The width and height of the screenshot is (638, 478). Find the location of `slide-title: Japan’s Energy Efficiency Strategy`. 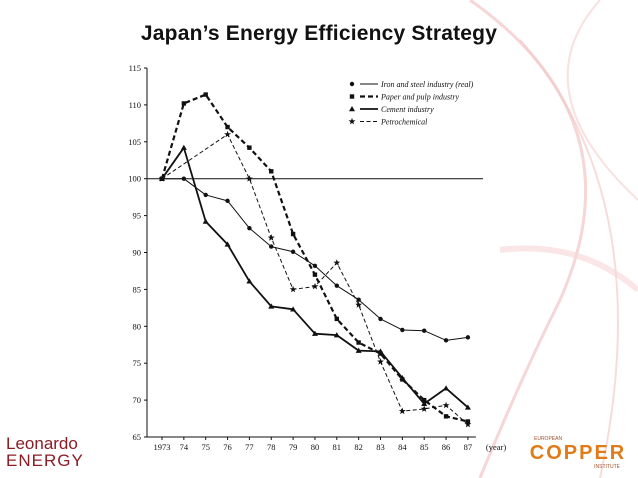

slide-title: Japan’s Energy Efficiency Strategy is located at coordinates (319, 33).